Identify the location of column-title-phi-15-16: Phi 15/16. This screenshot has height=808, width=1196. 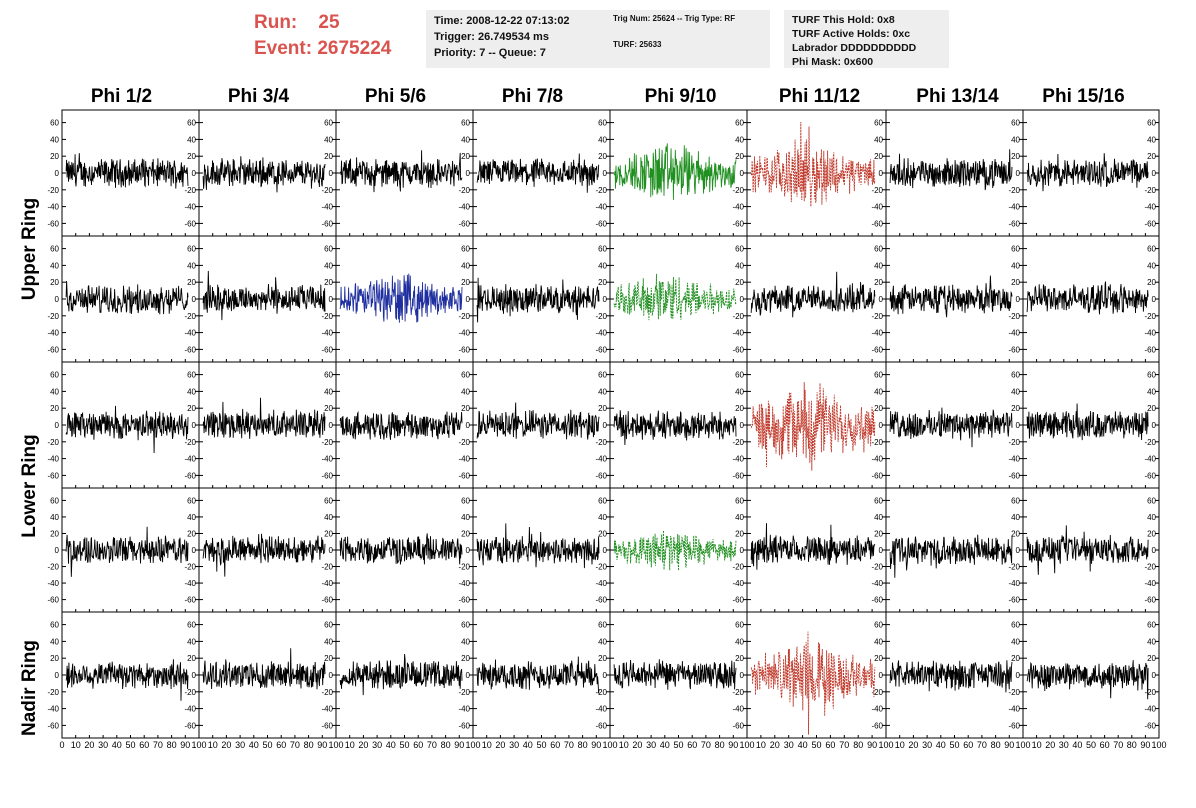
(1083, 96).